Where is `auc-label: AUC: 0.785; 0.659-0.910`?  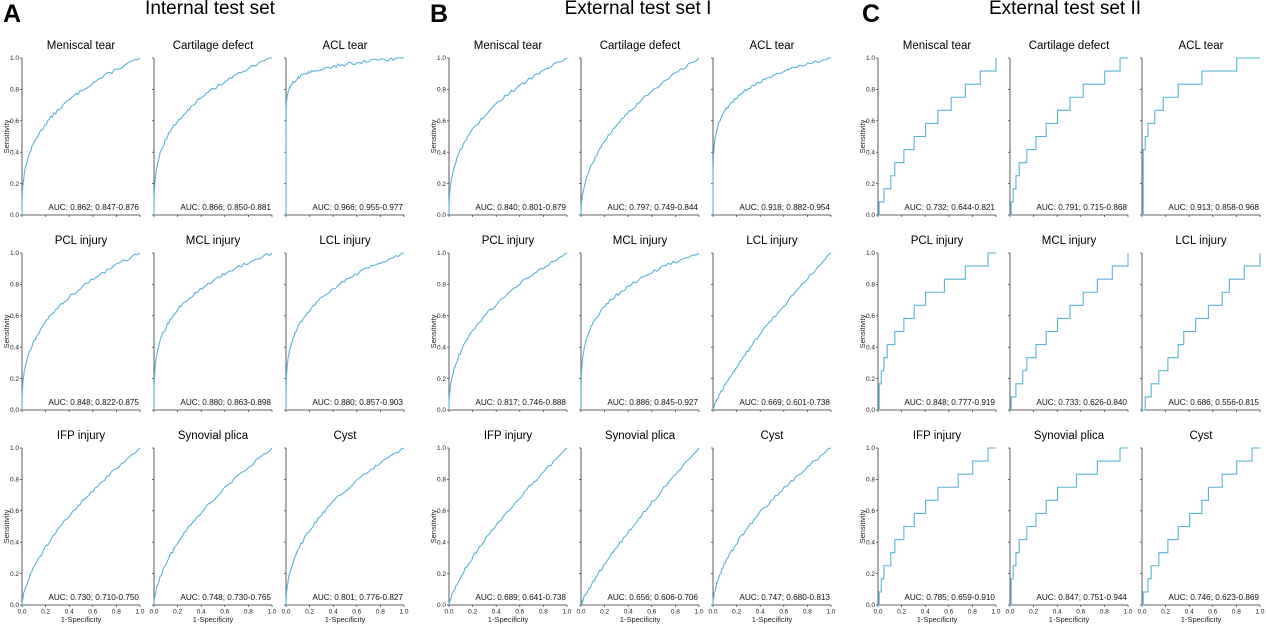 auc-label: AUC: 0.785; 0.659-0.910 is located at coordinates (949, 597).